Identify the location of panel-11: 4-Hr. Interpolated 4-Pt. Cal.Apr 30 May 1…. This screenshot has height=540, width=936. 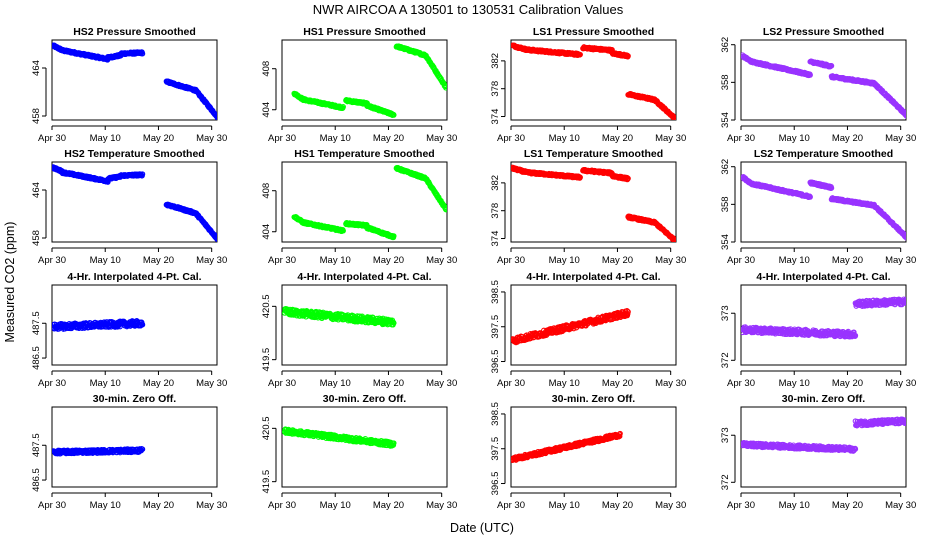
(588, 330).